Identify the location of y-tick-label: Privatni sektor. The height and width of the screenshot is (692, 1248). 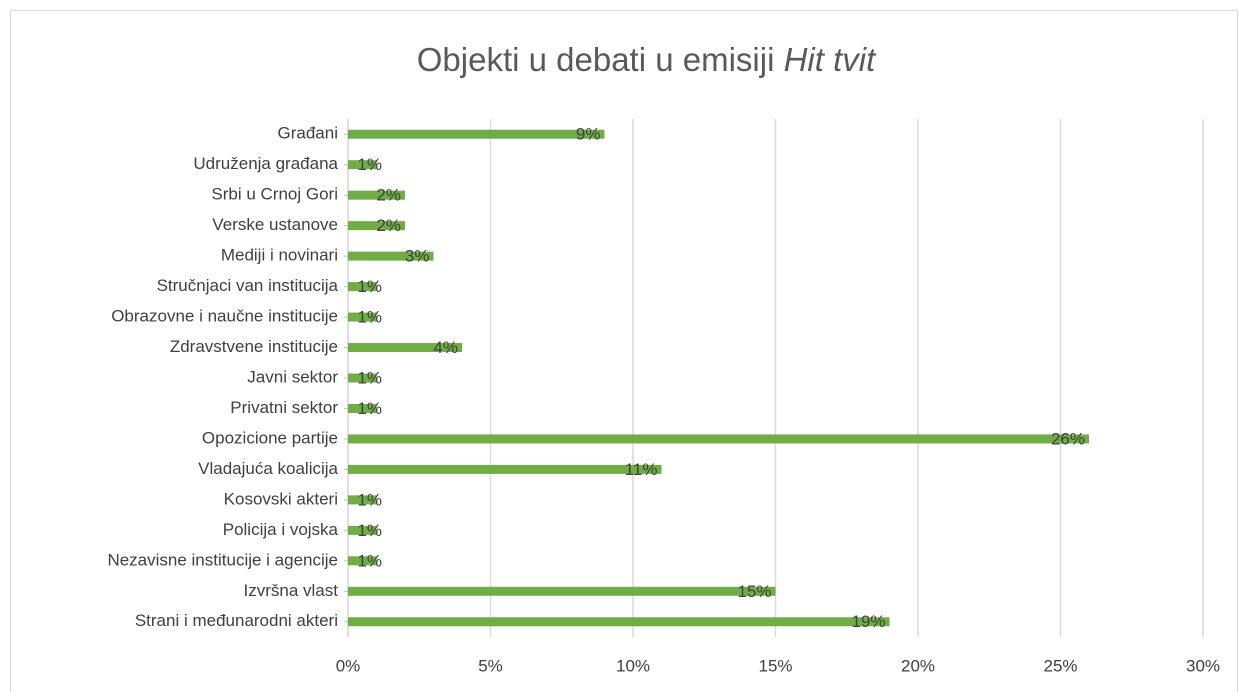
(284, 407).